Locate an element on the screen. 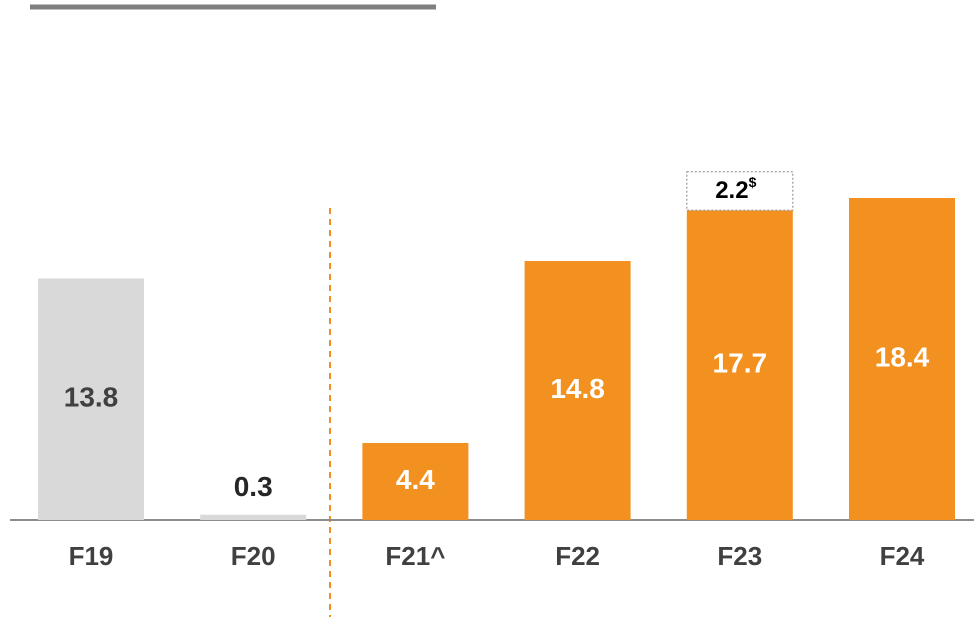 Image resolution: width=974 pixels, height=617 pixels. value-label: 17.7 is located at coordinates (740, 363).